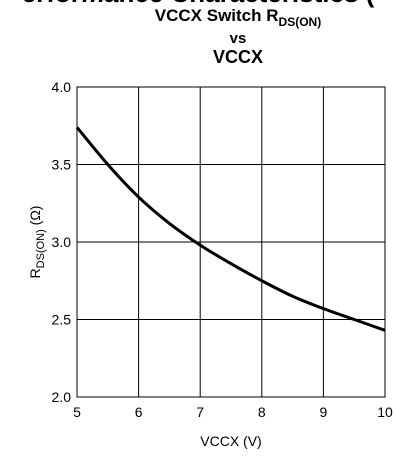 The width and height of the screenshot is (396, 459). Describe the element at coordinates (262, 412) in the screenshot. I see `x-tick-label: 8` at that location.